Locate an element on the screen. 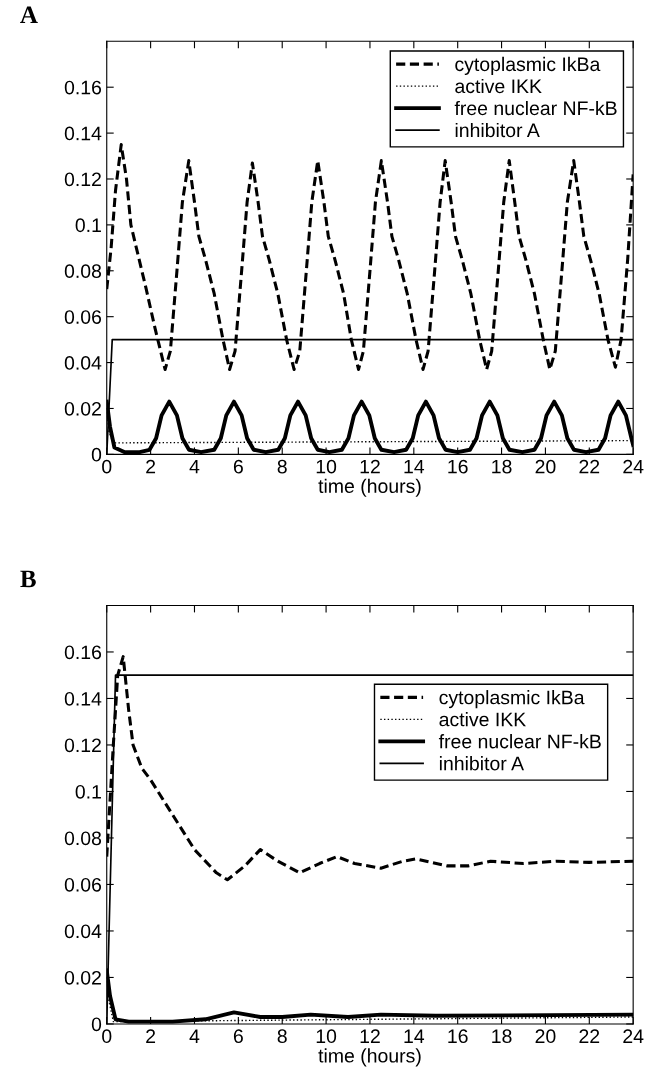  chart-title: B is located at coordinates (28, 579).